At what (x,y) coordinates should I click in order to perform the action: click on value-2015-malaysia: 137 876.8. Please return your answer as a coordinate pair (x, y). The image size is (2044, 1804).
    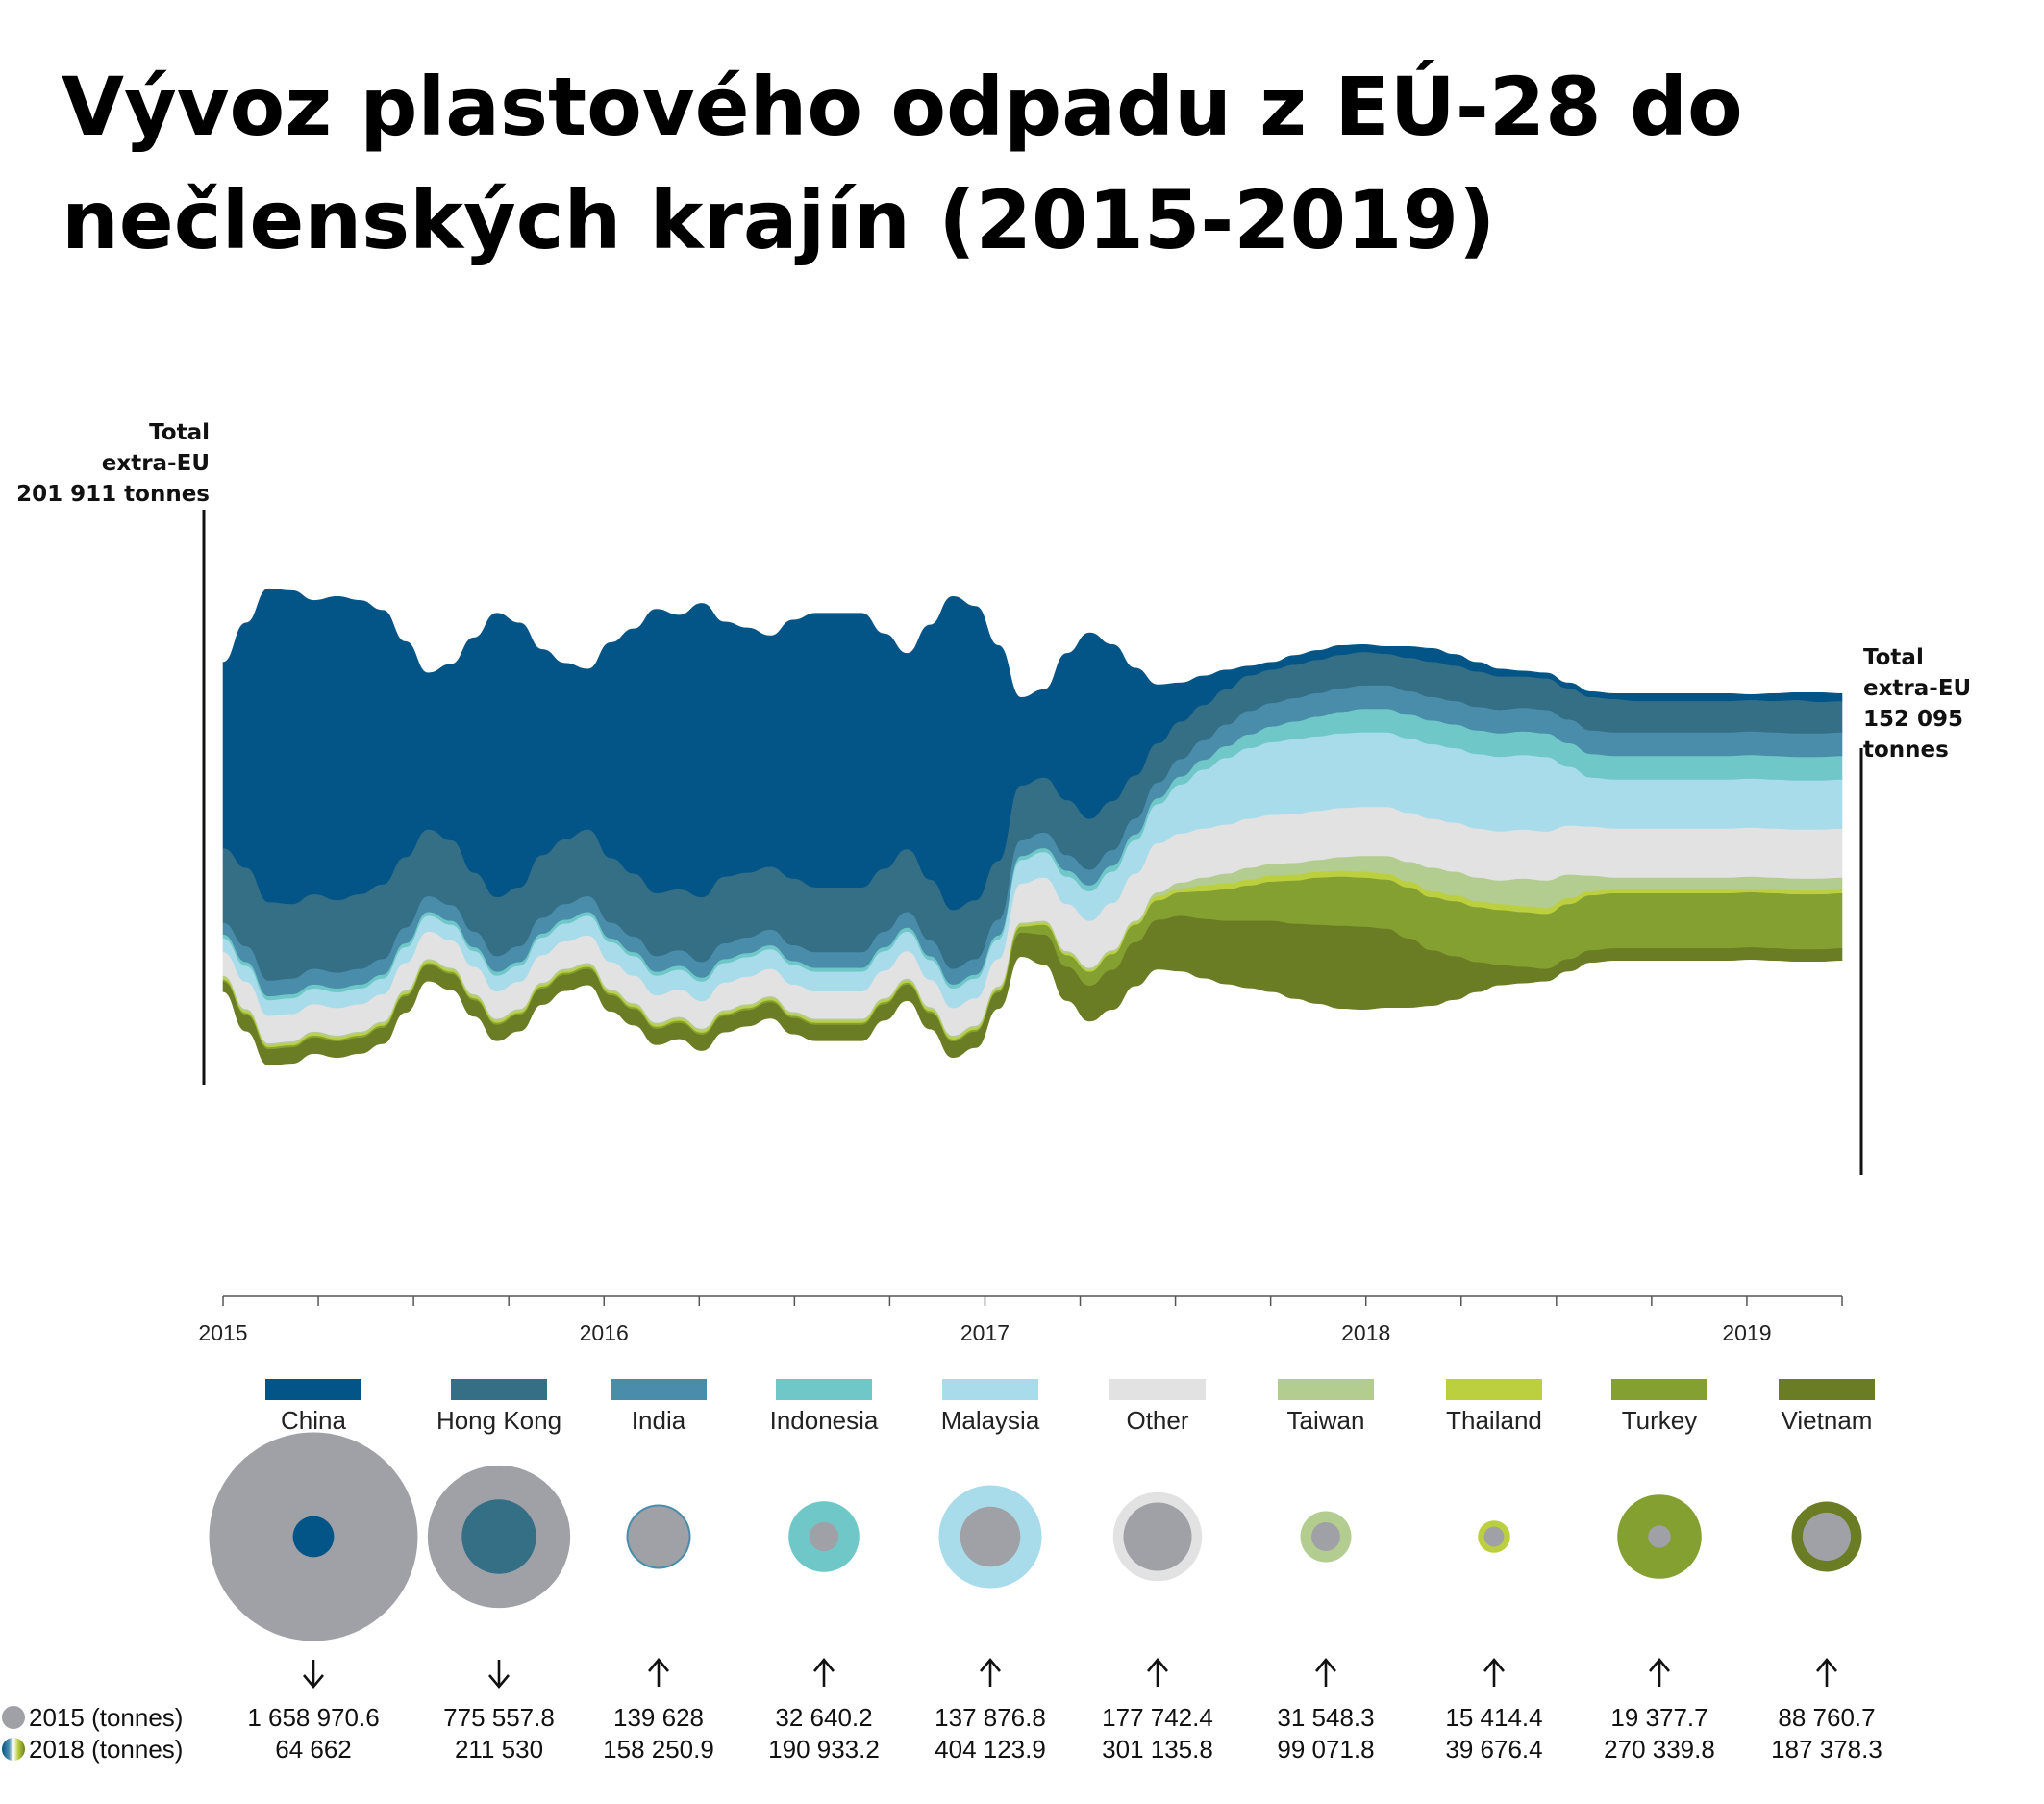
    Looking at the image, I should click on (990, 1717).